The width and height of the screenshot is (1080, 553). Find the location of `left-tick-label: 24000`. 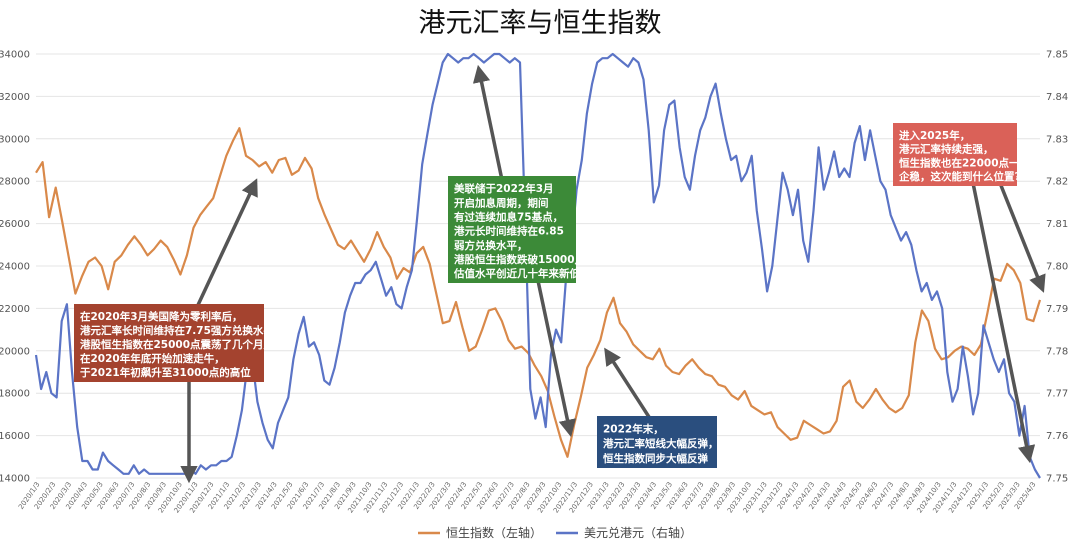

left-tick-label: 24000 is located at coordinates (15, 267).